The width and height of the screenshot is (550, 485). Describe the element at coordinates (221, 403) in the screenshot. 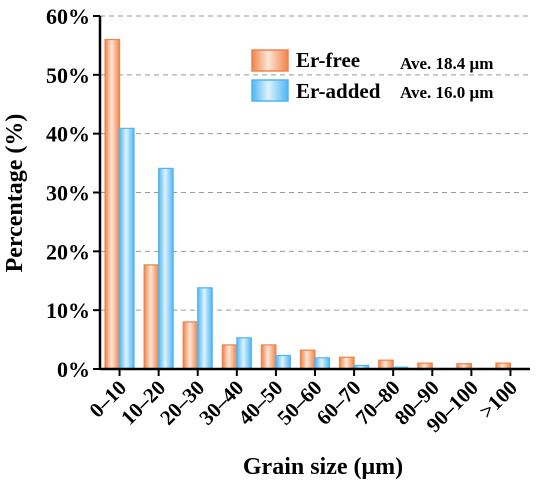

I see `x-tick-label: 30–40` at that location.